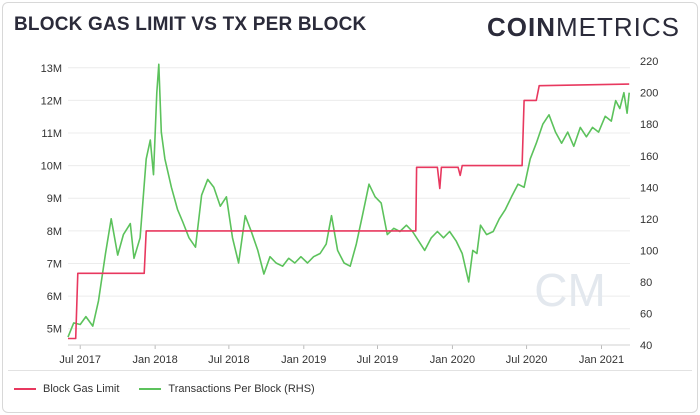 The width and height of the screenshot is (700, 415). What do you see at coordinates (229, 360) in the screenshot?
I see `x-tick-label: Jul 2018` at bounding box center [229, 360].